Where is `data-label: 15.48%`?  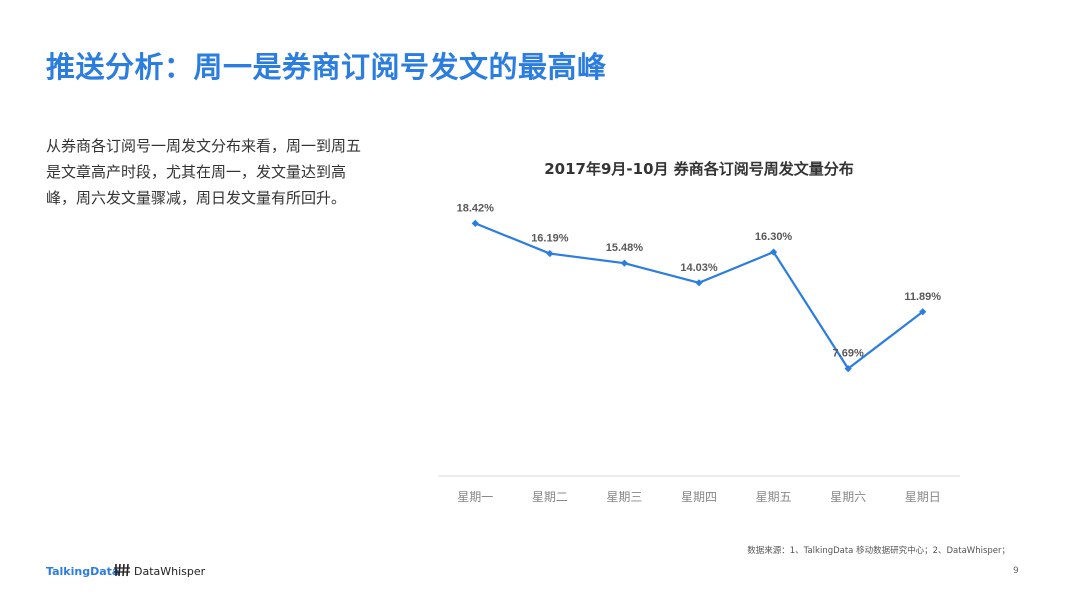 data-label: 15.48% is located at coordinates (625, 248).